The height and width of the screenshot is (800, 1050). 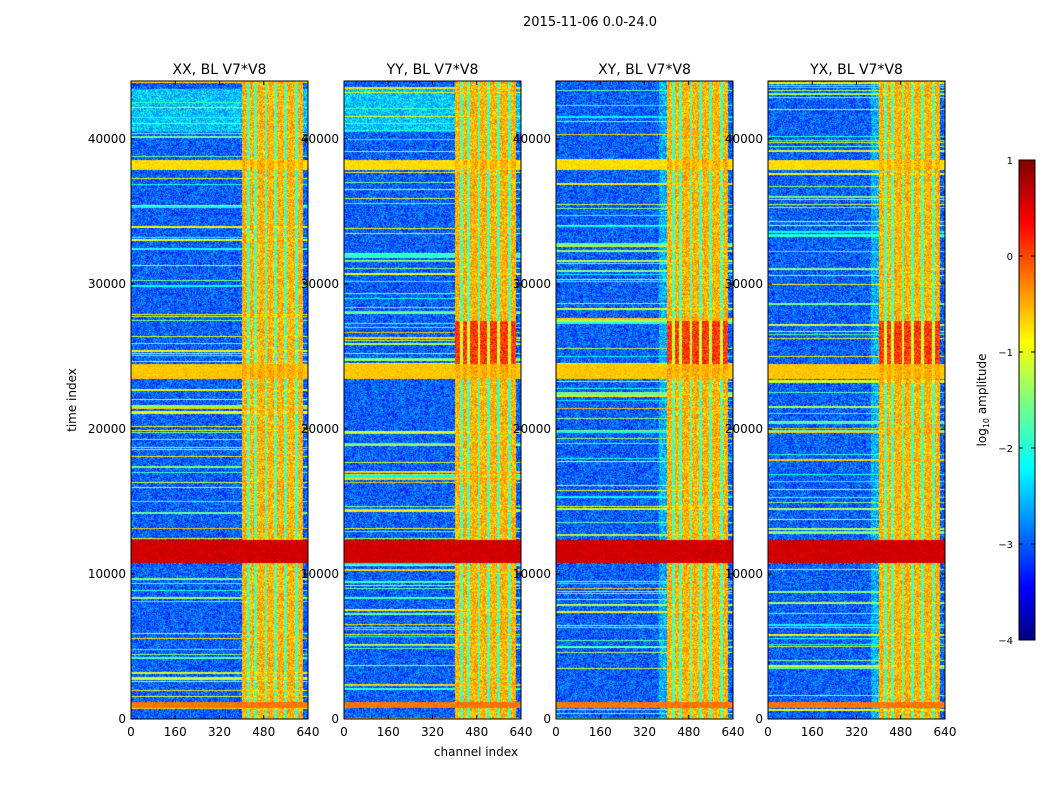 I want to click on colorbar-tick-label: −4, so click(x=1005, y=641).